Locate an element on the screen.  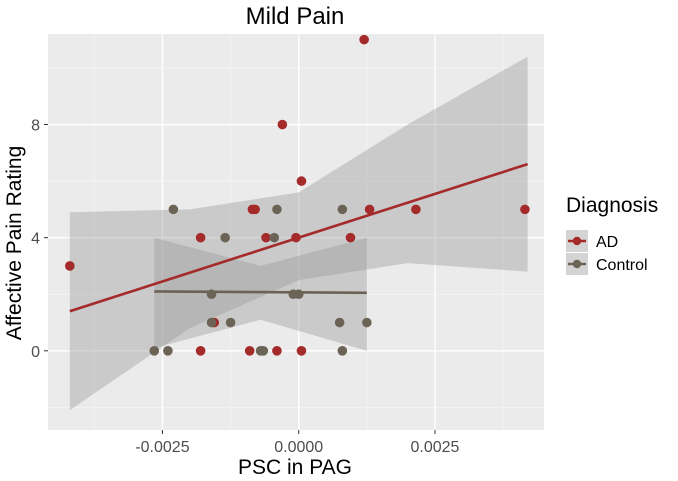
x-tick-label: 0.0000 is located at coordinates (298, 447).